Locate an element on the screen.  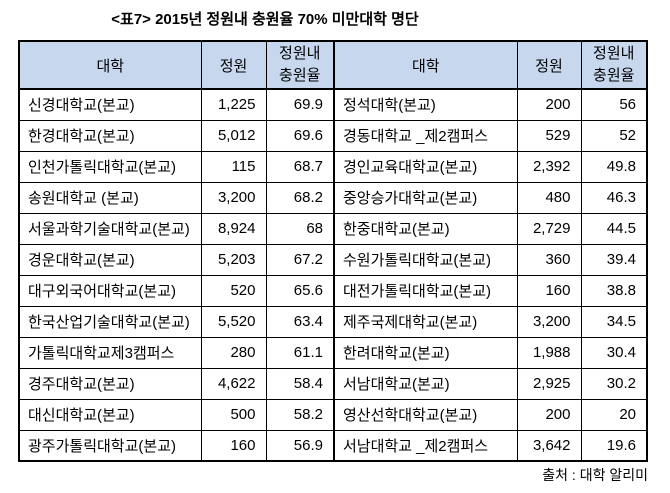
cell-university-right: 한려대학교(본교) is located at coordinates (425, 352).